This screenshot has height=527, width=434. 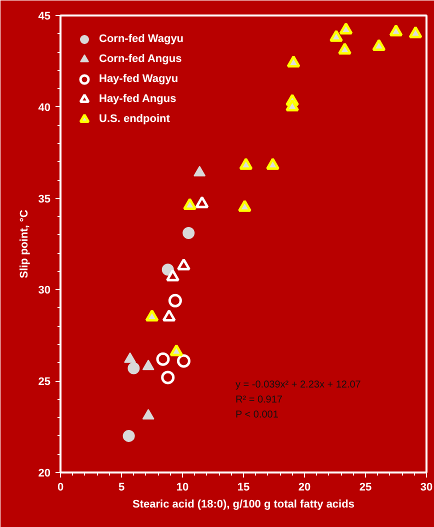 I want to click on x-tick-label: 30, so click(x=426, y=488).